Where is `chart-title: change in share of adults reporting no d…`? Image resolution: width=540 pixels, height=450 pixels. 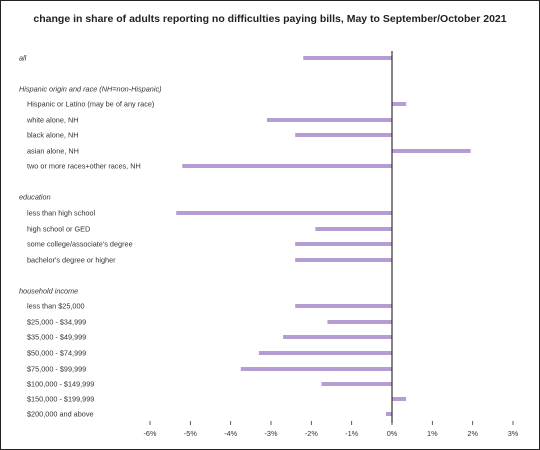
chart-title: change in share of adults reporting no d… is located at coordinates (270, 19).